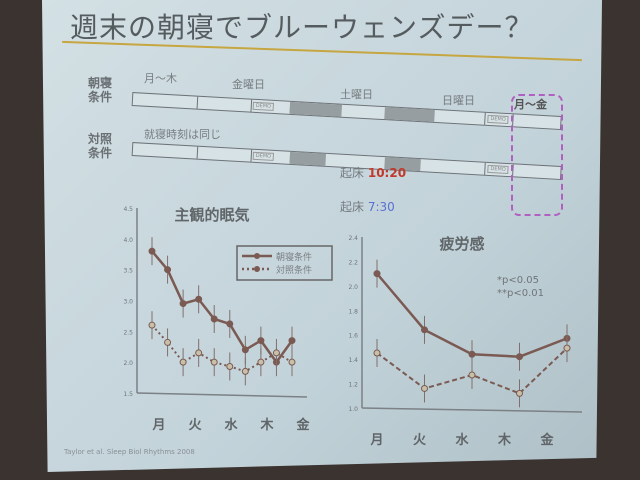 Image resolution: width=640 pixels, height=480 pixels. I want to click on wake-normal-time: 7:30, so click(381, 207).